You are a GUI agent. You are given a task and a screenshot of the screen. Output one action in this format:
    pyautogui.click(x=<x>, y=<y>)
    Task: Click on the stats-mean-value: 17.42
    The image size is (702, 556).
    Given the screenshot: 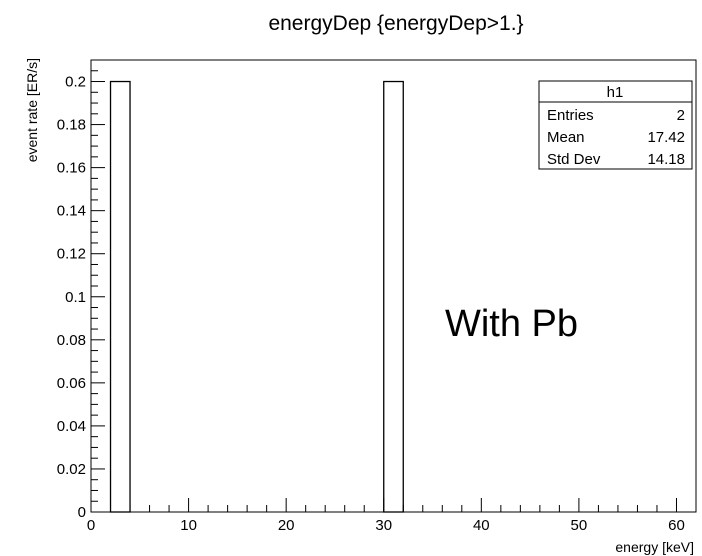 What is the action you would take?
    pyautogui.click(x=666, y=137)
    